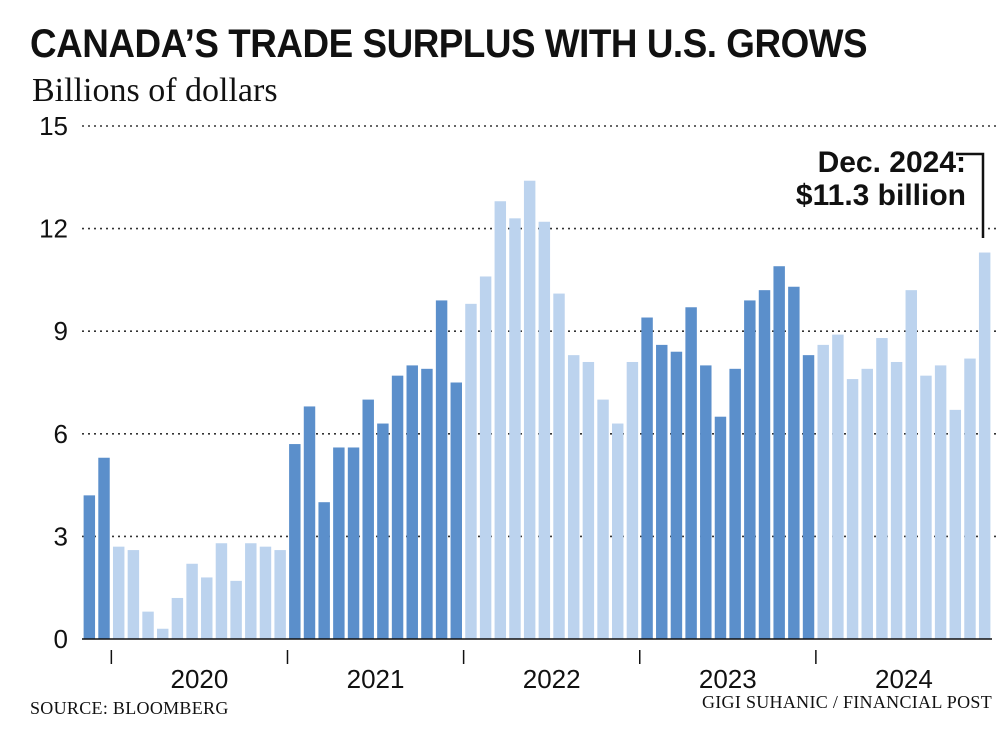 The height and width of the screenshot is (744, 1000). Describe the element at coordinates (552, 679) in the screenshot. I see `x-tick-label: 2022` at that location.